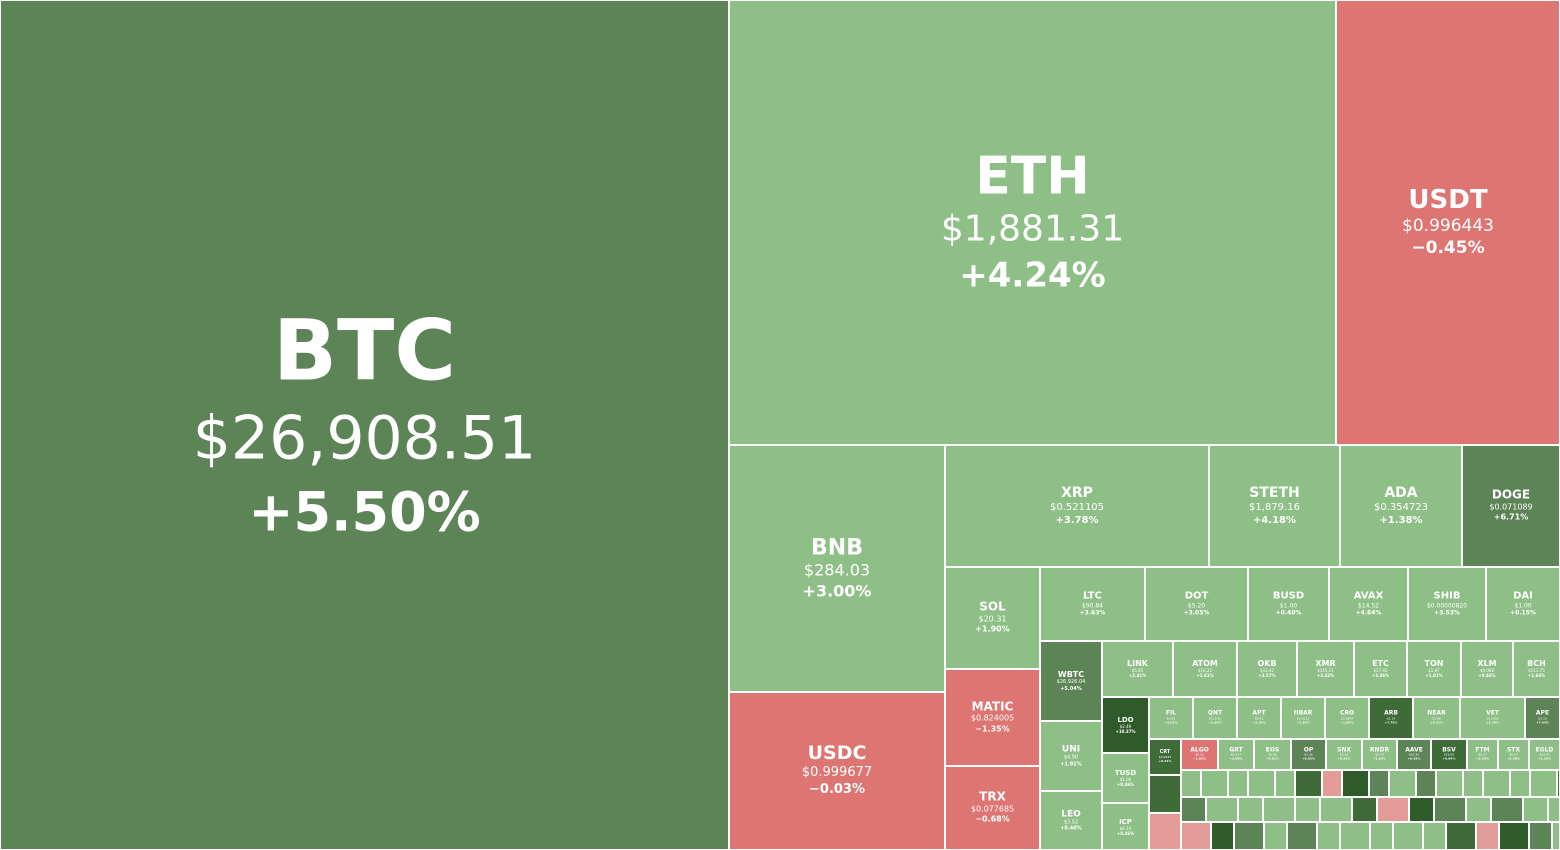 The height and width of the screenshot is (850, 1560). I want to click on tile-xmr: XMR $145.11 +3.42%, so click(1325, 669).